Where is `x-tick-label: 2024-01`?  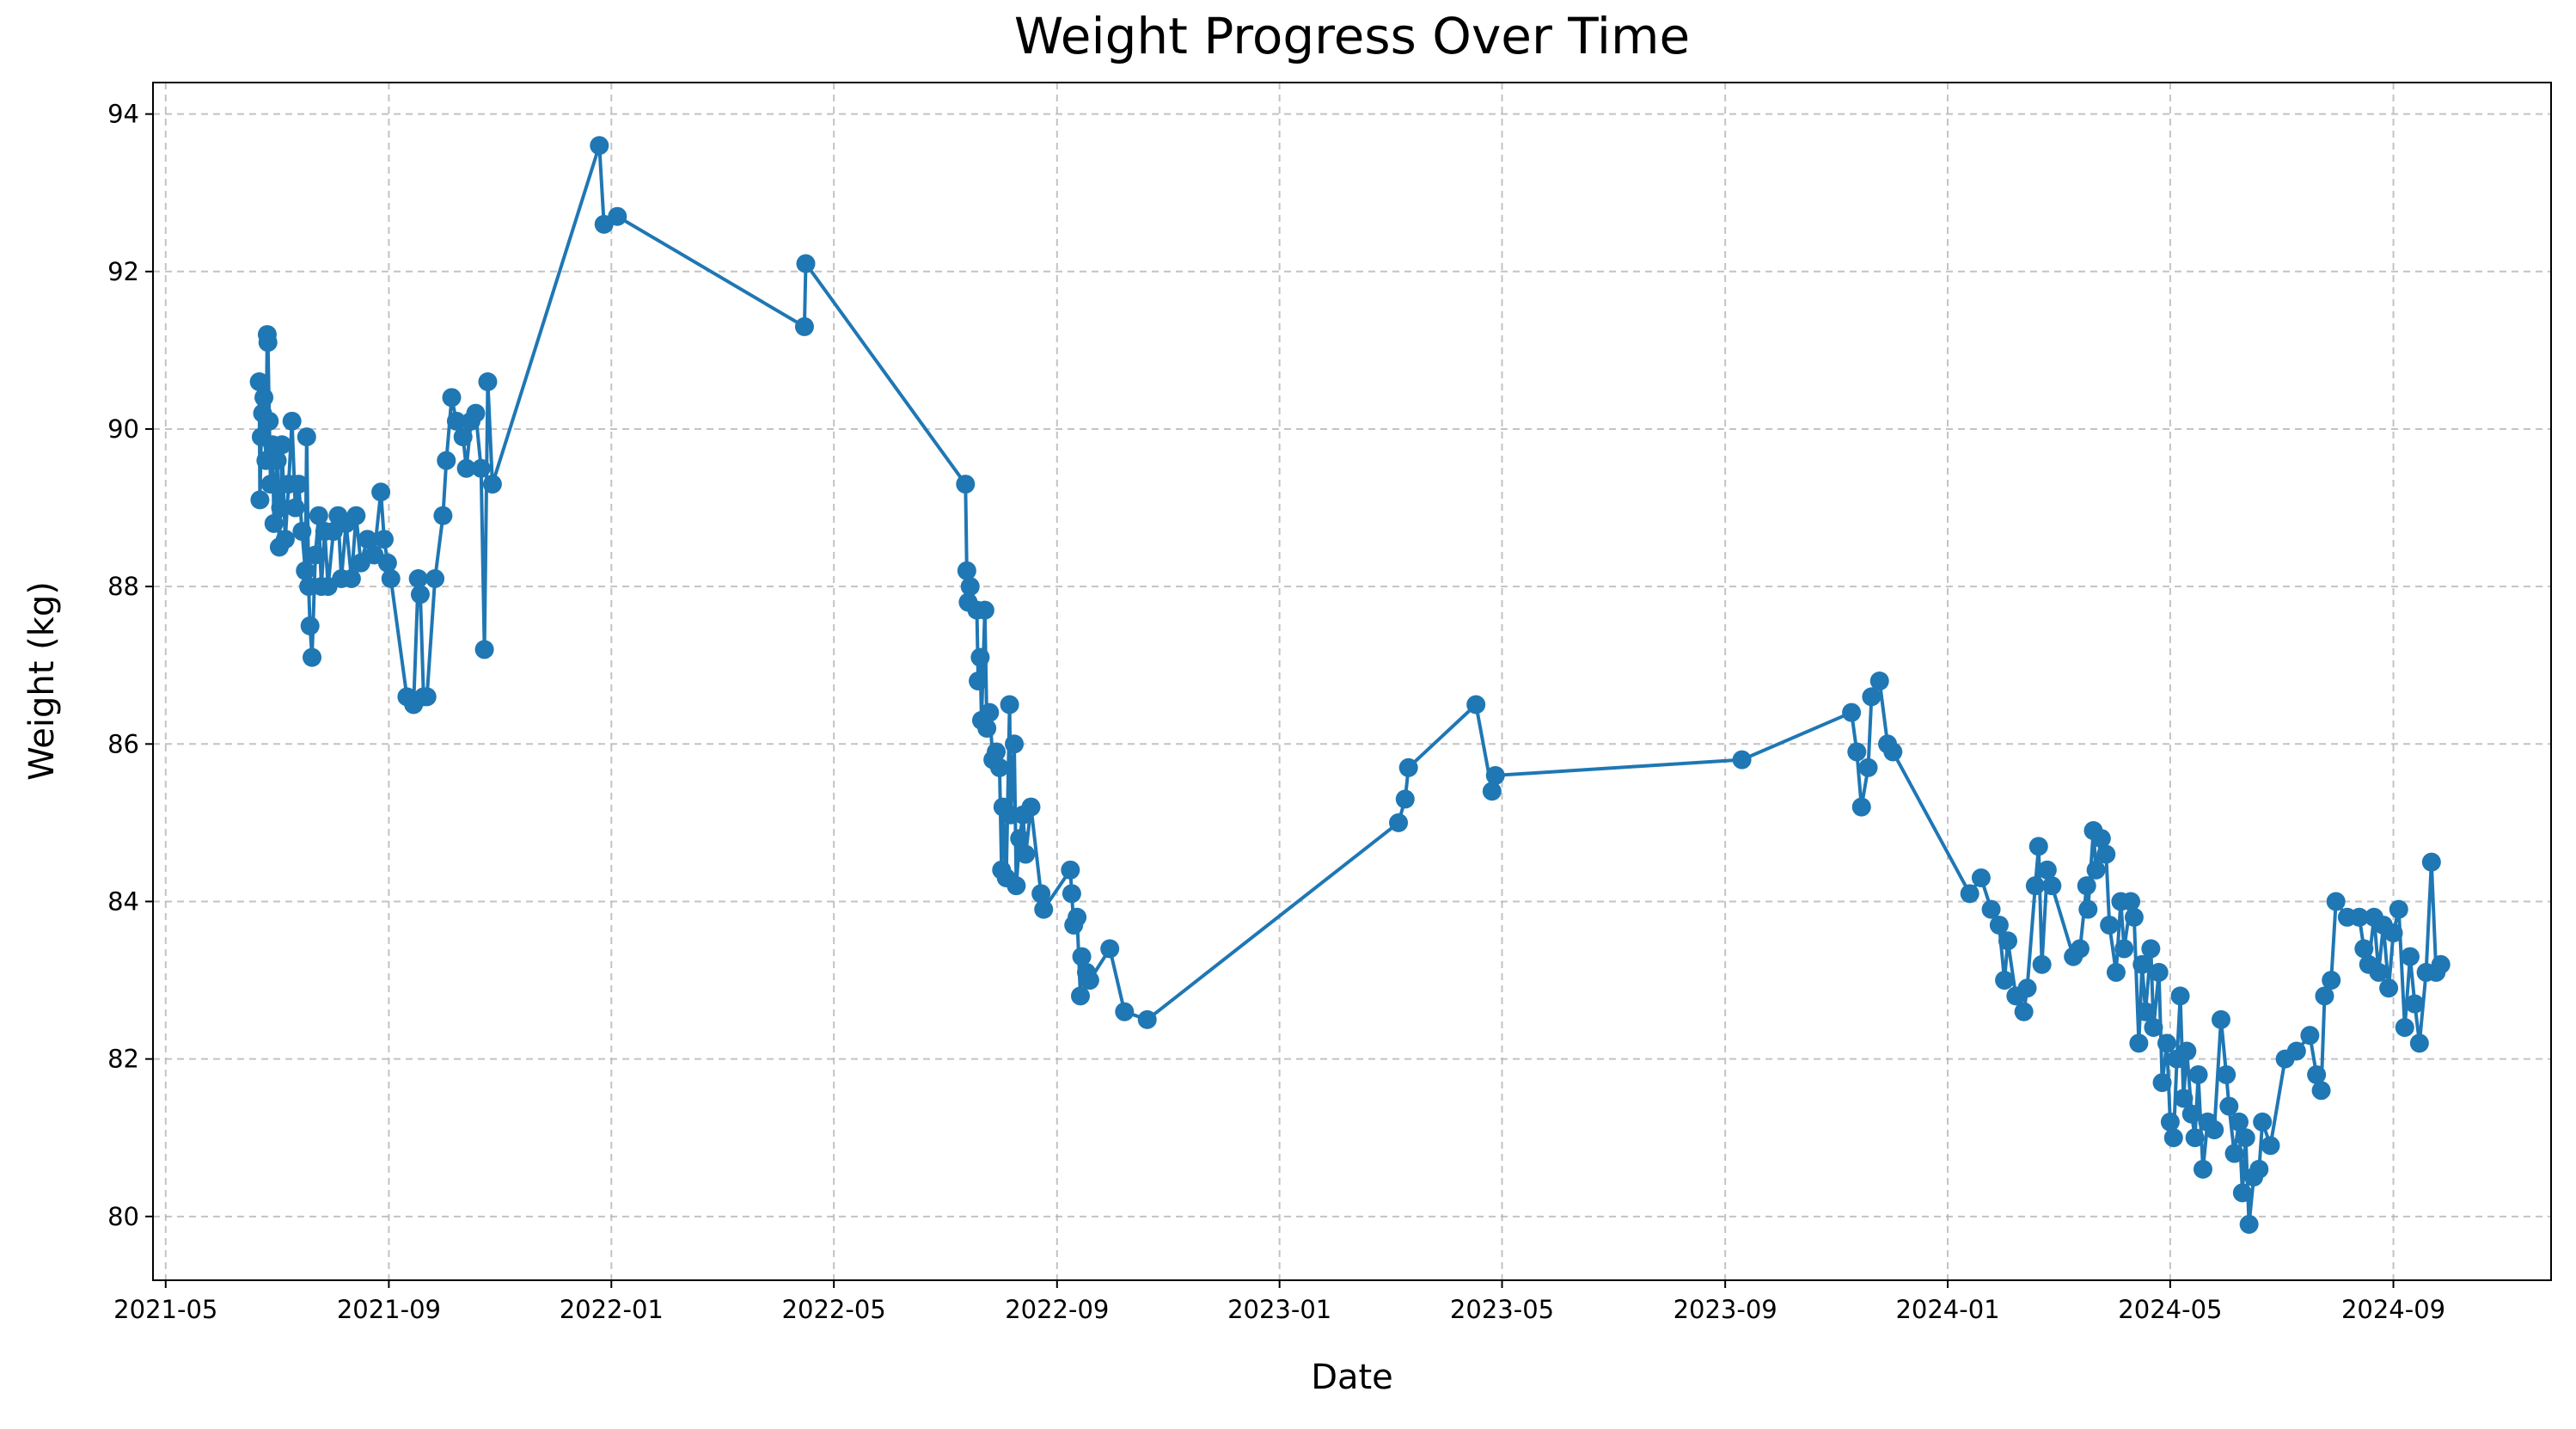 x-tick-label: 2024-01 is located at coordinates (1947, 1309).